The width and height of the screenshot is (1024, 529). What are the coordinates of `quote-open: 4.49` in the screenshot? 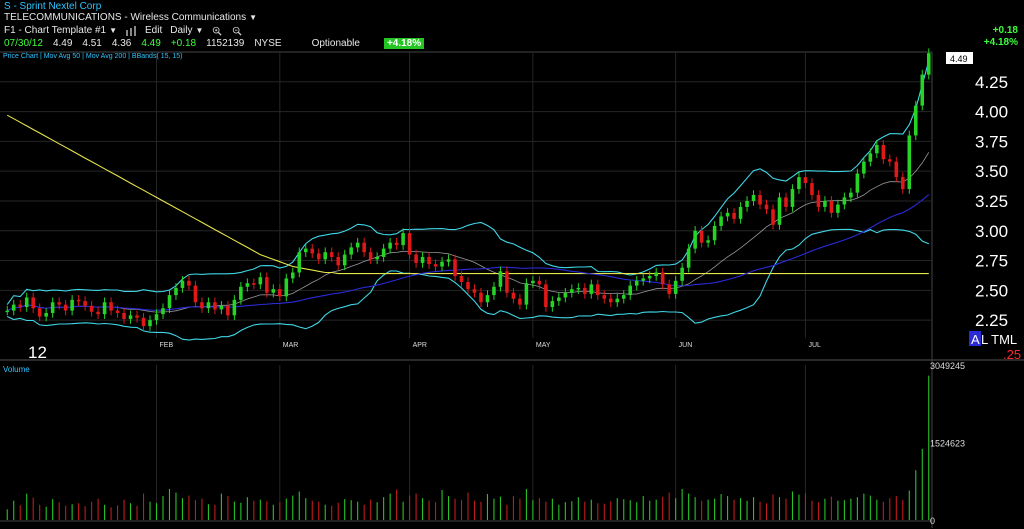 It's located at (62, 43).